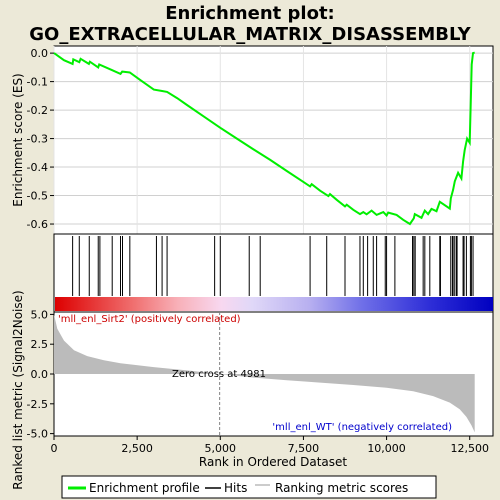 The height and width of the screenshot is (500, 500). Describe the element at coordinates (386, 448) in the screenshot. I see `x-tick-label: 10,000` at that location.